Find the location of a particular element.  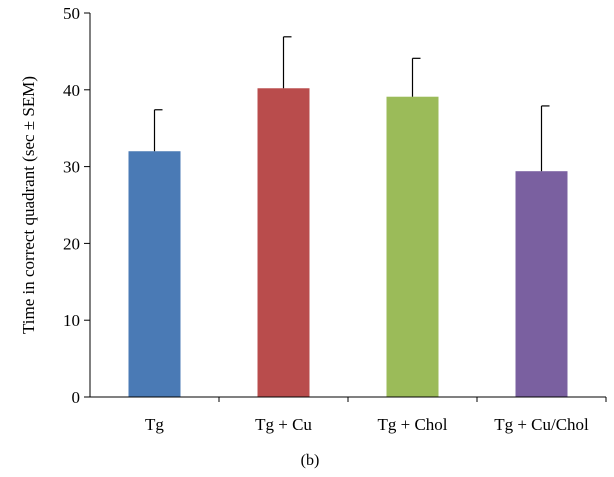

y-tick-label-2: 20 is located at coordinates (71, 243).